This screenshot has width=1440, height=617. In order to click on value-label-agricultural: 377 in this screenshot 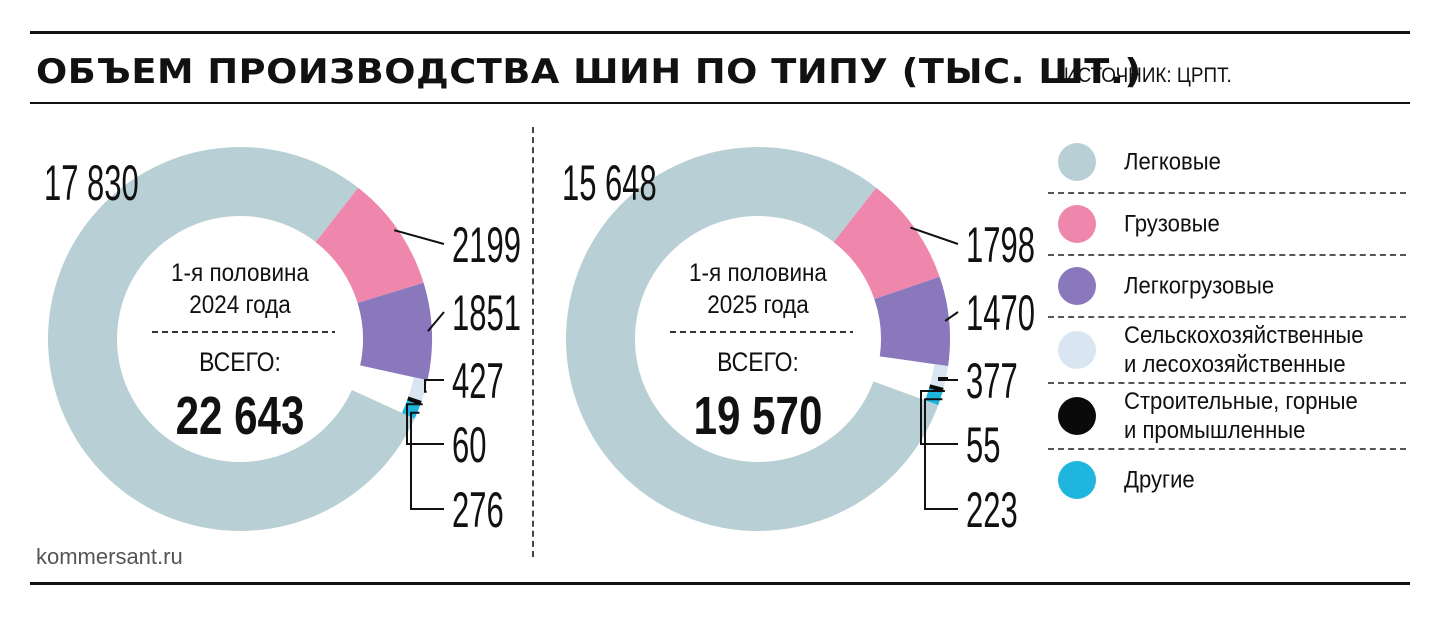, I will do `click(992, 380)`.